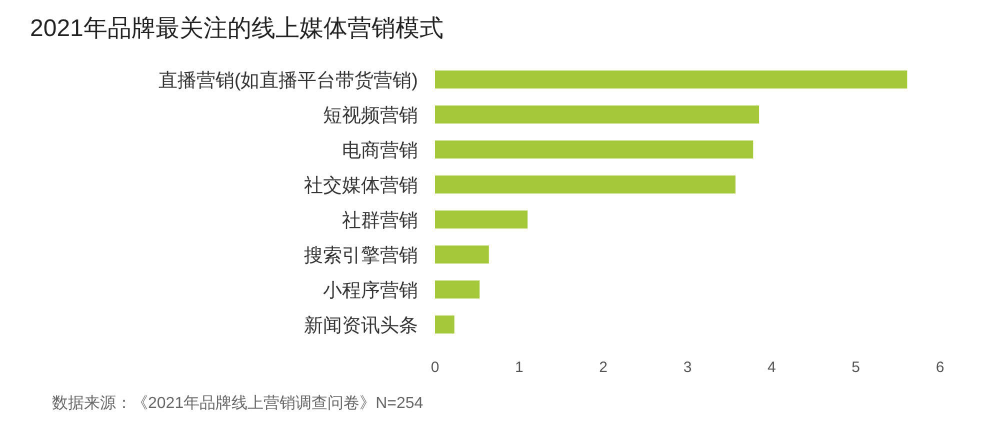  What do you see at coordinates (361, 256) in the screenshot?
I see `y-tick-label: 搜索引擎营销` at bounding box center [361, 256].